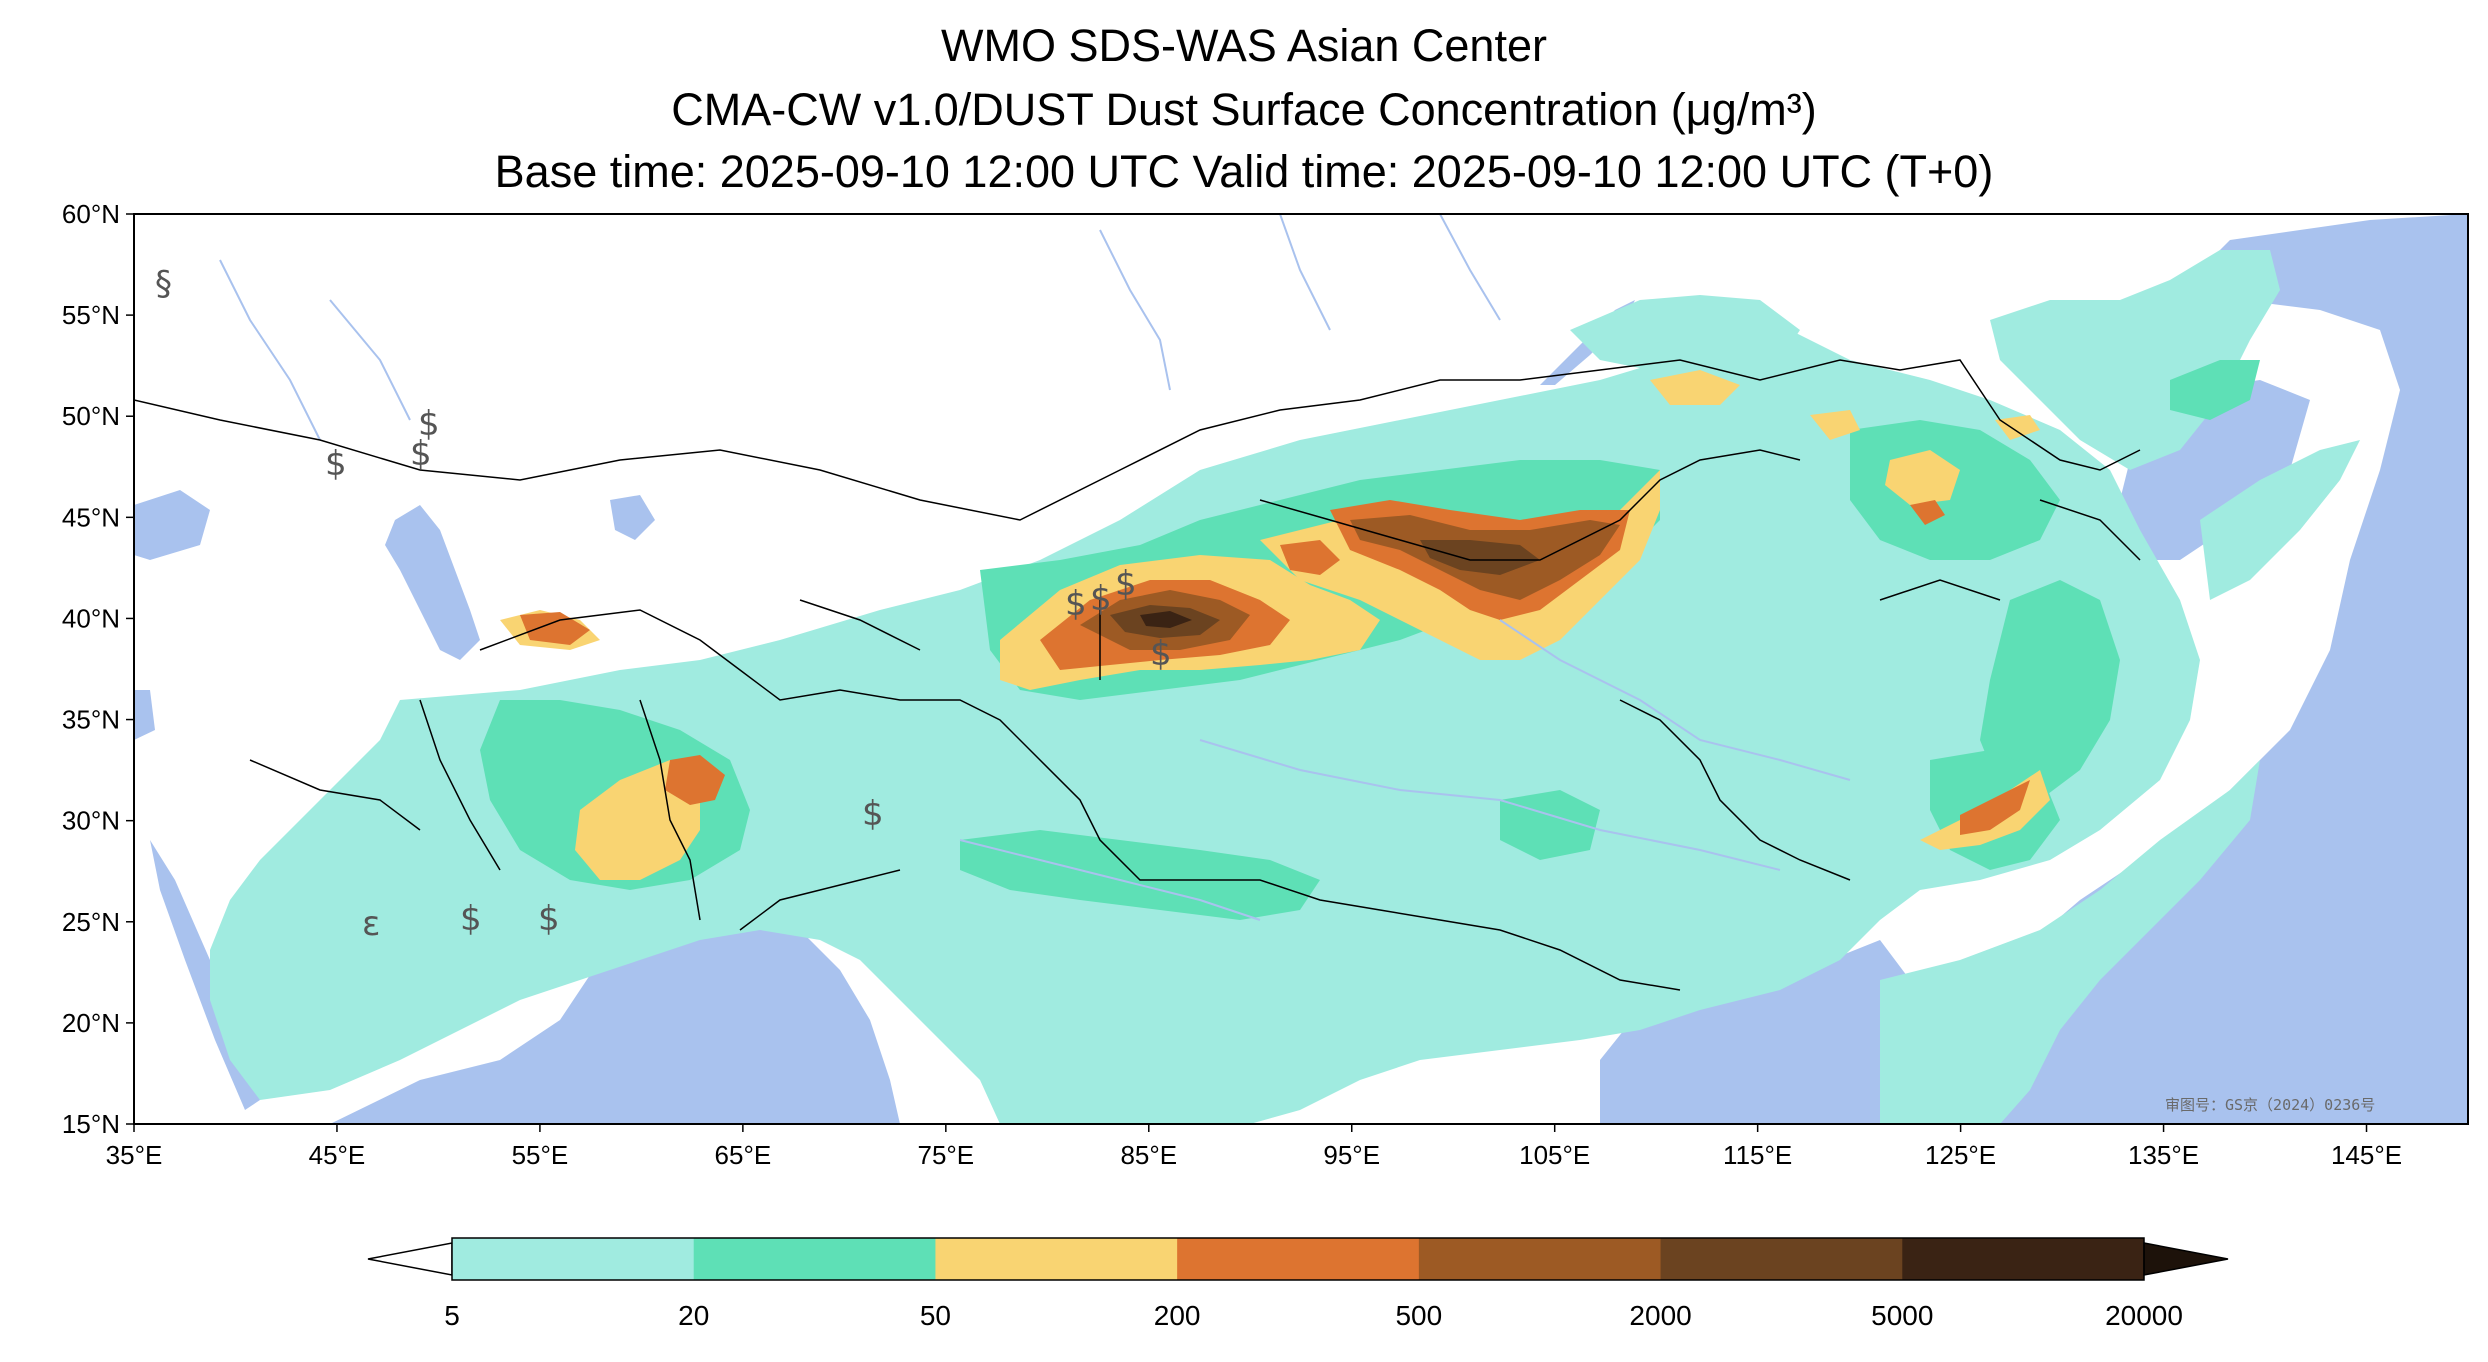 This screenshot has height=1362, width=2488. Describe the element at coordinates (1960, 1155) in the screenshot. I see `lon-tick-label: 125°E` at that location.